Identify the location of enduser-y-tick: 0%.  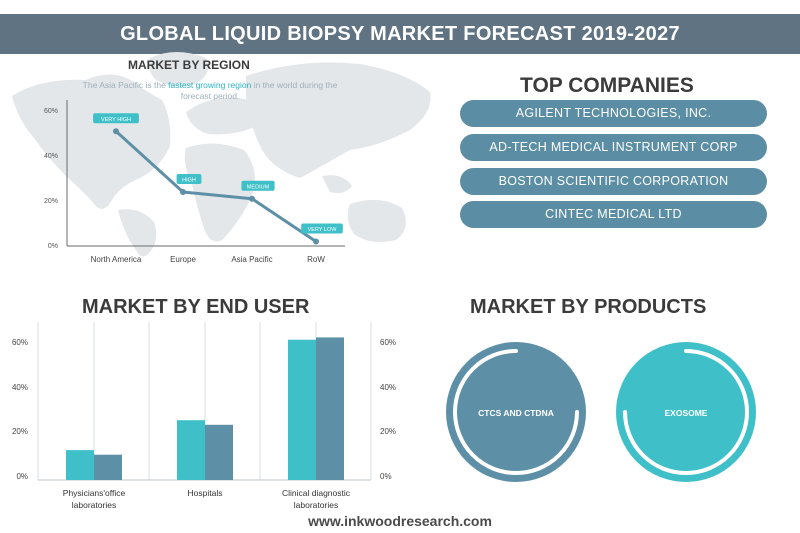
(22, 476).